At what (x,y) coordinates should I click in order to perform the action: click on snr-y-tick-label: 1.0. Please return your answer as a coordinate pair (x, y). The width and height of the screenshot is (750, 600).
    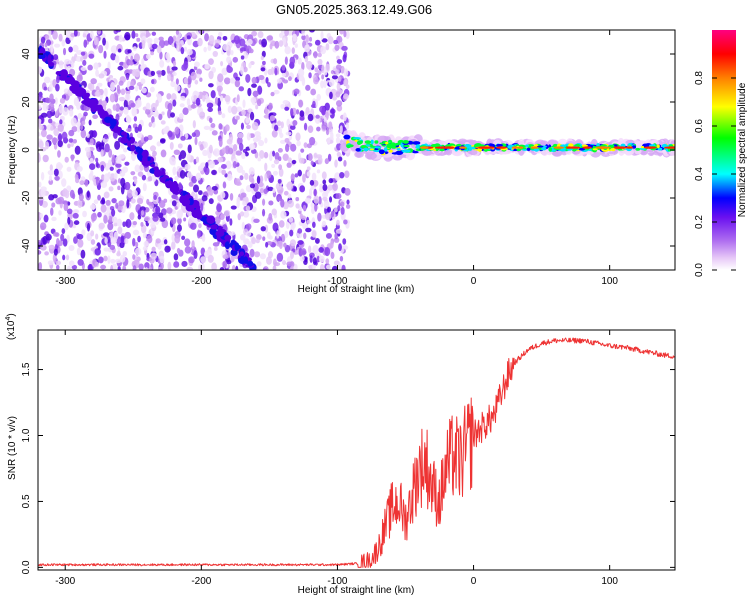
    Looking at the image, I should click on (26, 435).